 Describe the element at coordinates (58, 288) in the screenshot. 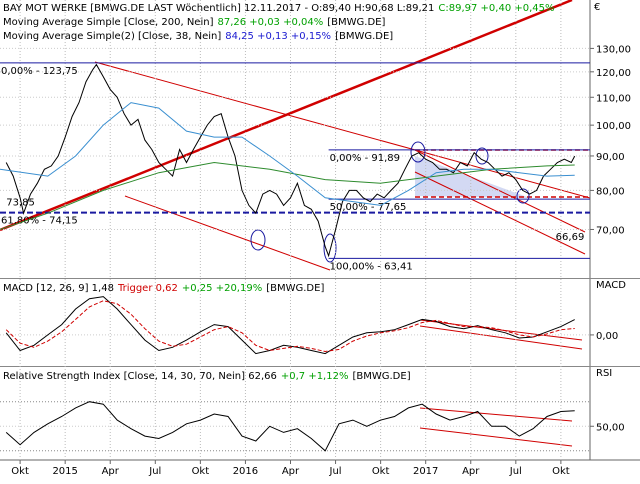

I see `legend-name: MACD [12, 26, 9] 1,48` at that location.